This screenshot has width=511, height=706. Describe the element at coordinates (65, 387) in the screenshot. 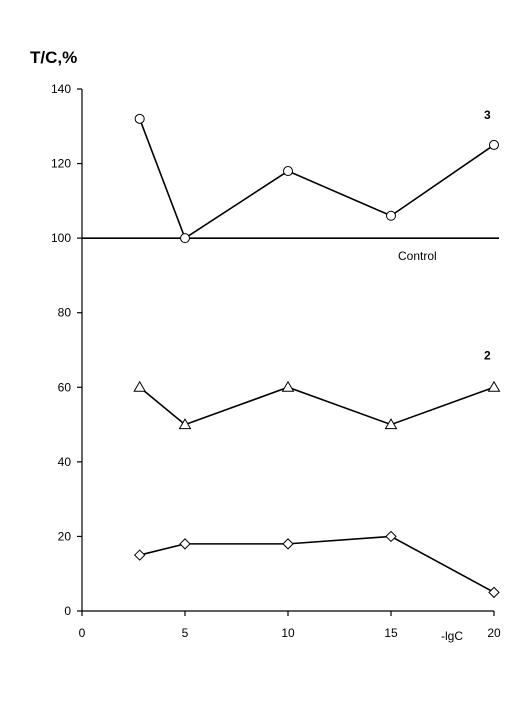

I see `y-tick-label: 60` at that location.